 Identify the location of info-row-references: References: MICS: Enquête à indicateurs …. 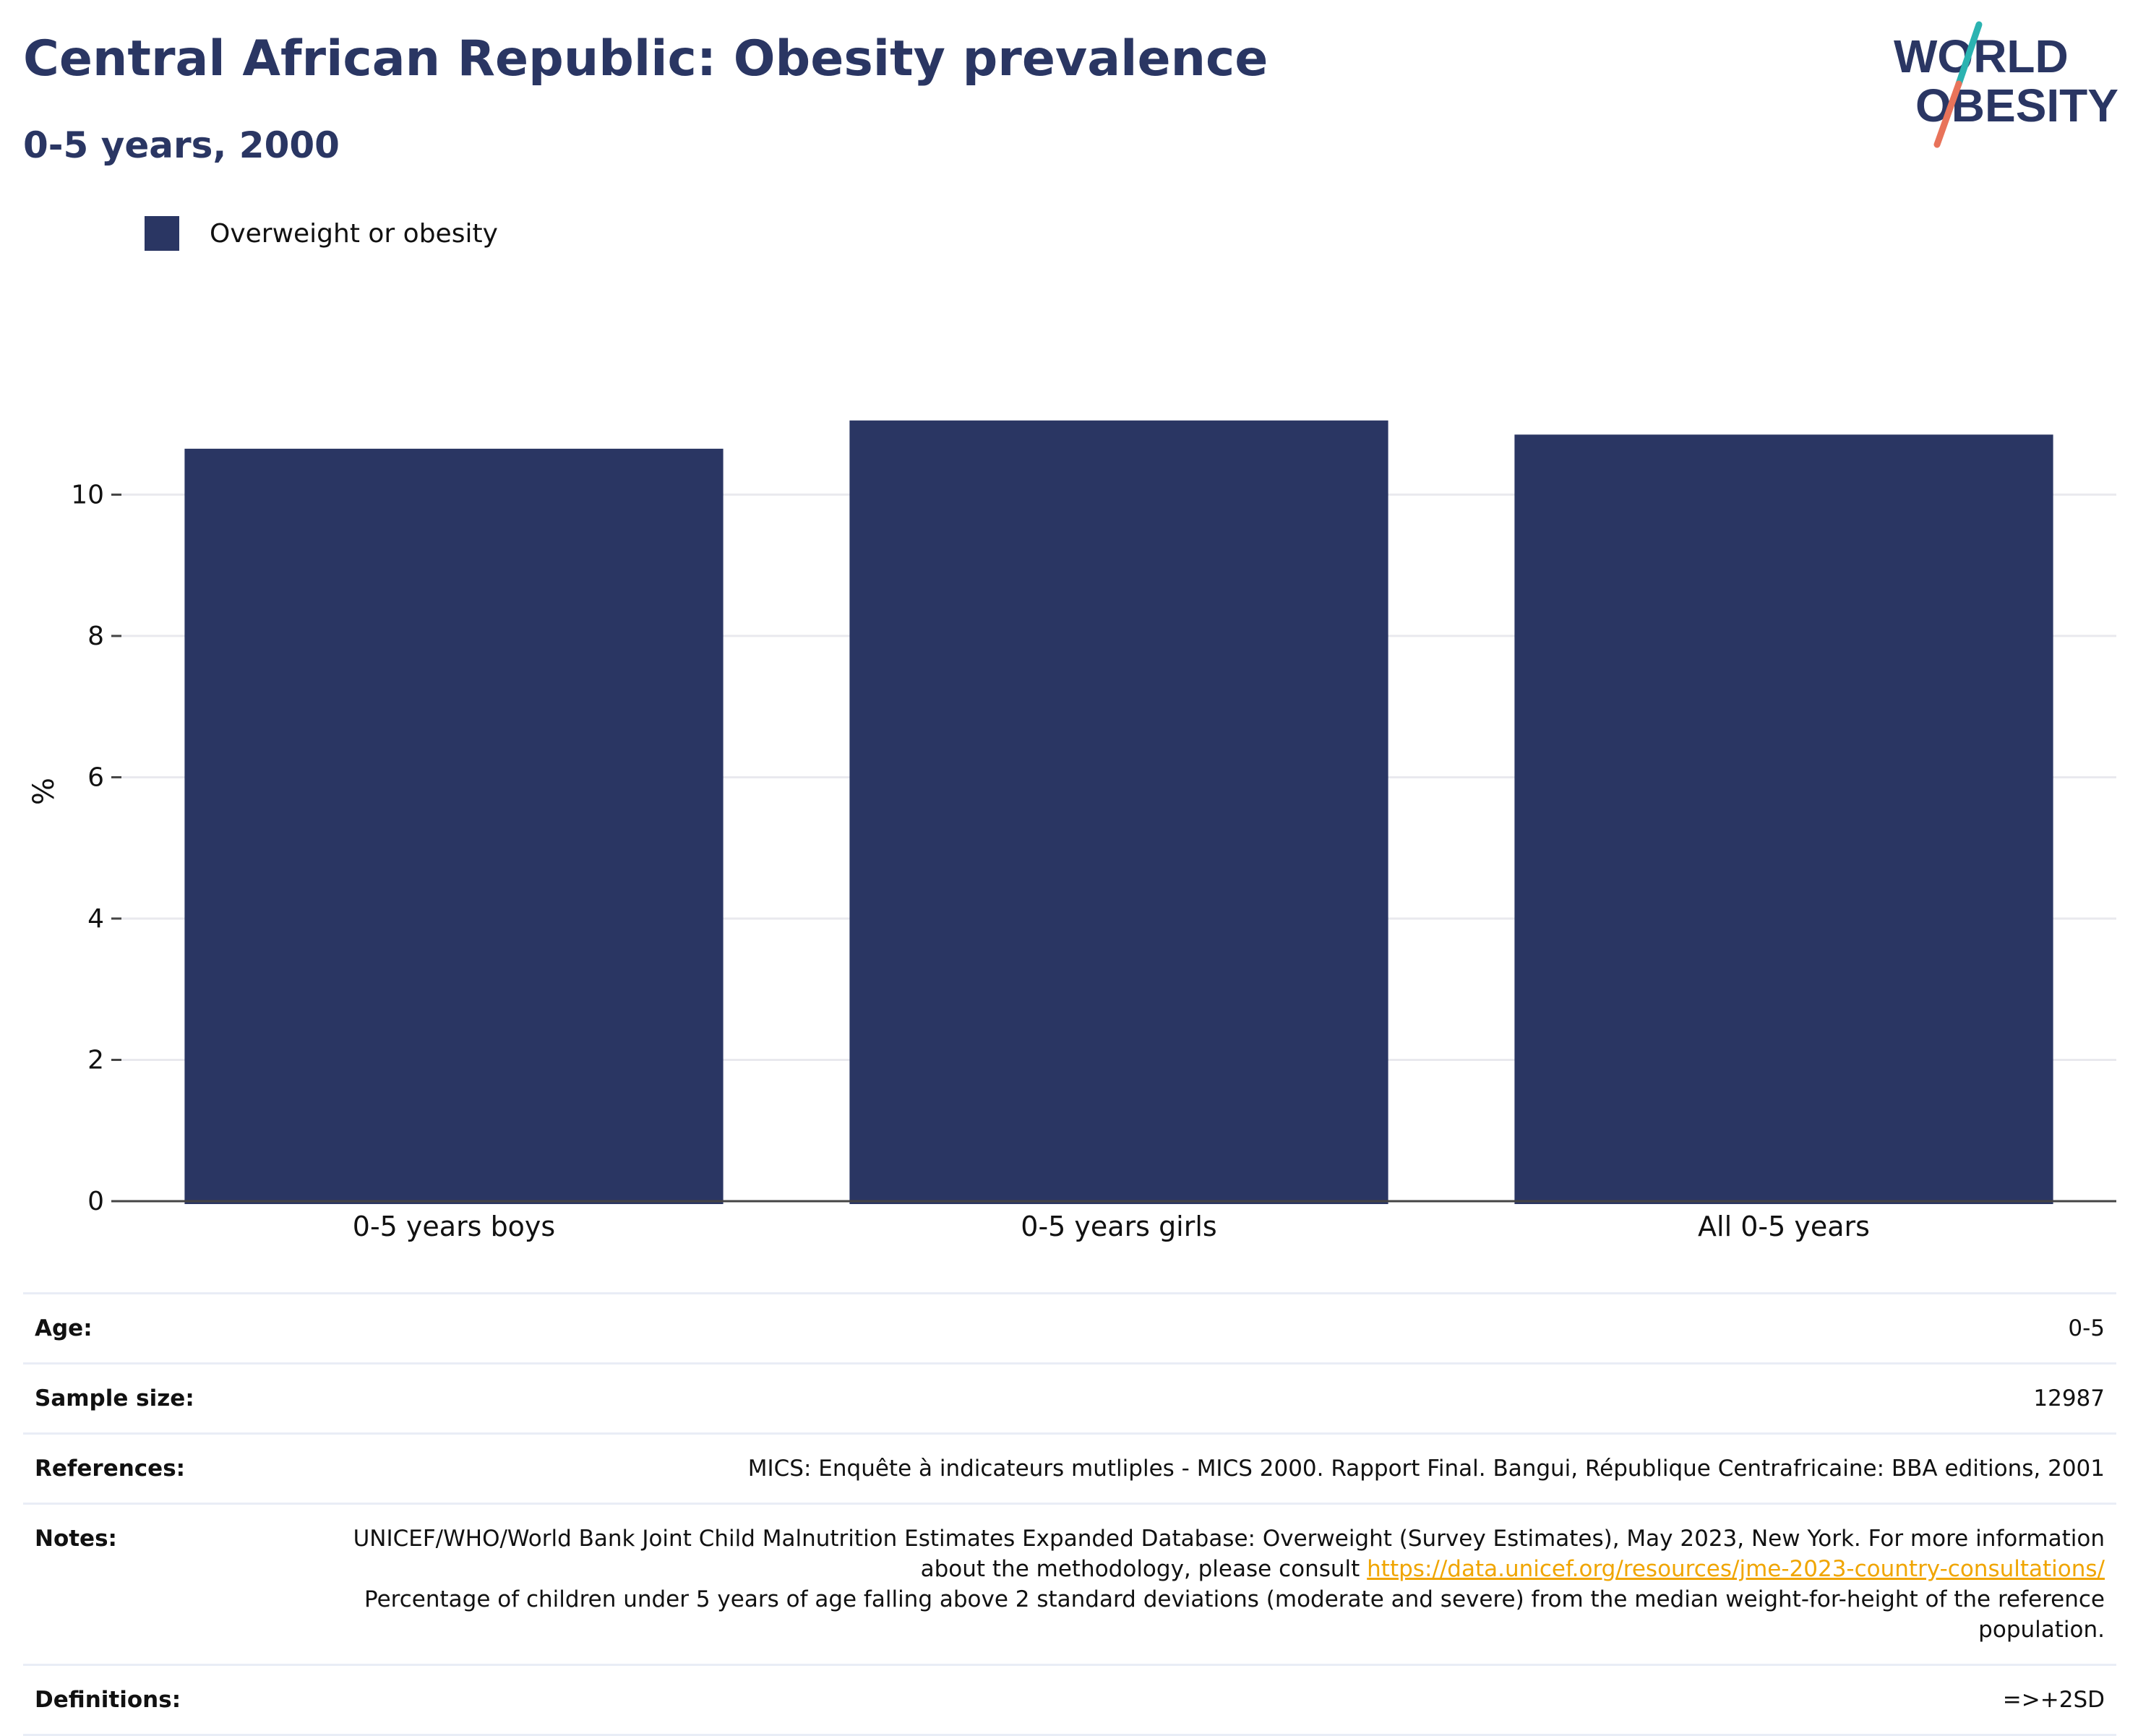
(1069, 1468).